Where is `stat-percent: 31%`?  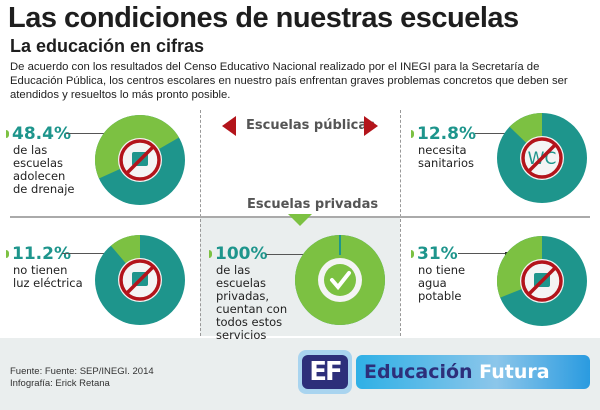
stat-percent: 31% is located at coordinates (438, 254).